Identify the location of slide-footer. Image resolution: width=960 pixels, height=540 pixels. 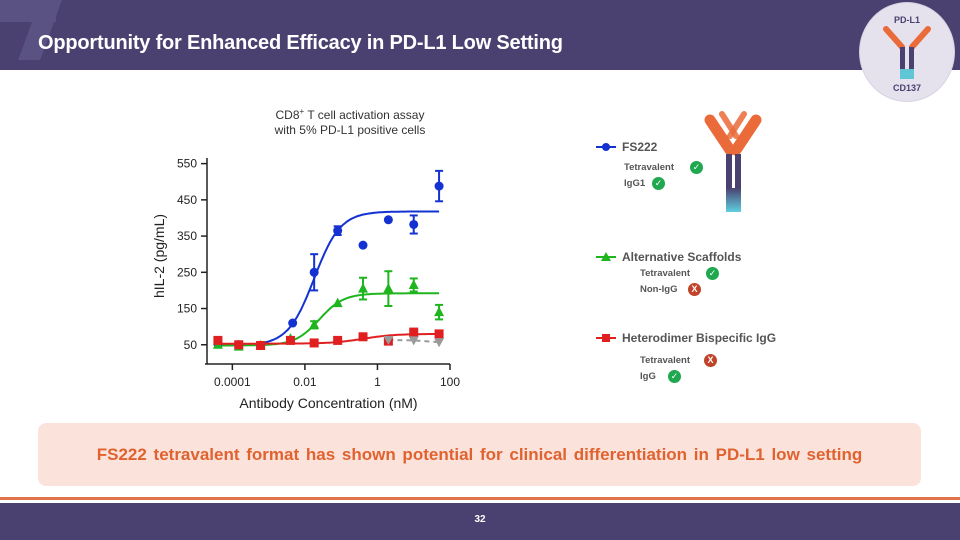
(480, 521).